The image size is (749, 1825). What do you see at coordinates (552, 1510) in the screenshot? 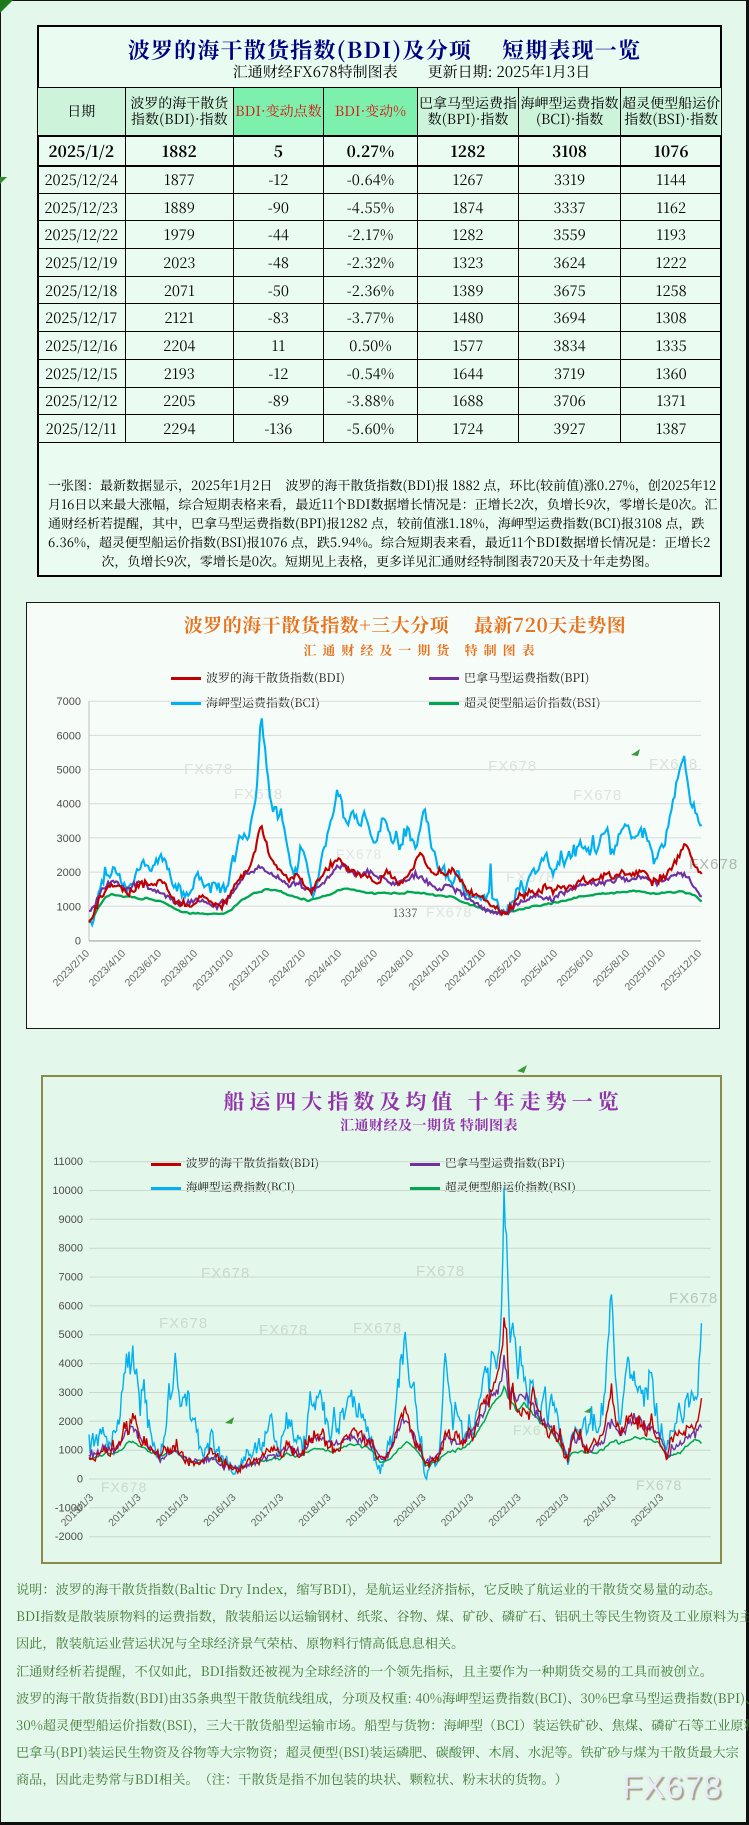
I see `svg-text: 2023/1/3` at bounding box center [552, 1510].